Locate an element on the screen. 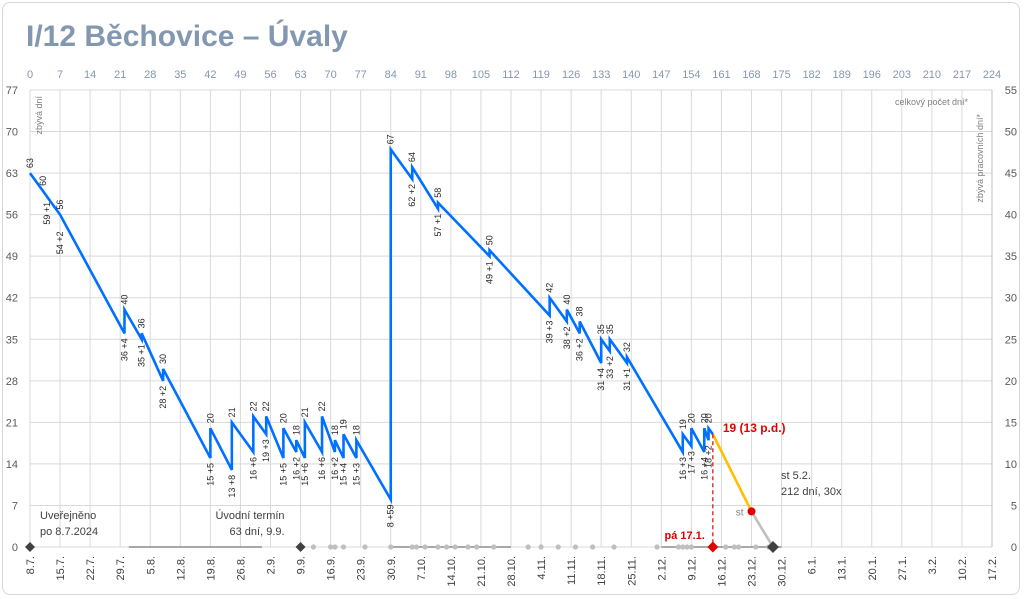 The width and height of the screenshot is (1024, 599). point-label: 16 +4 is located at coordinates (704, 468).